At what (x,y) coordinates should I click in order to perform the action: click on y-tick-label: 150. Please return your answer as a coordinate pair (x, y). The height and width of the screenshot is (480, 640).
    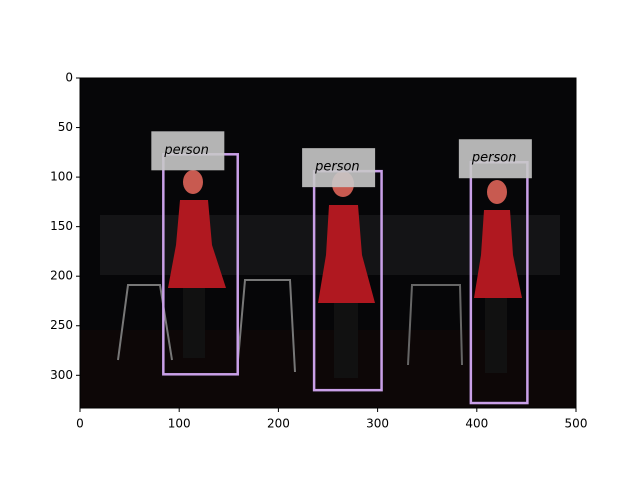
    Looking at the image, I should click on (61, 226).